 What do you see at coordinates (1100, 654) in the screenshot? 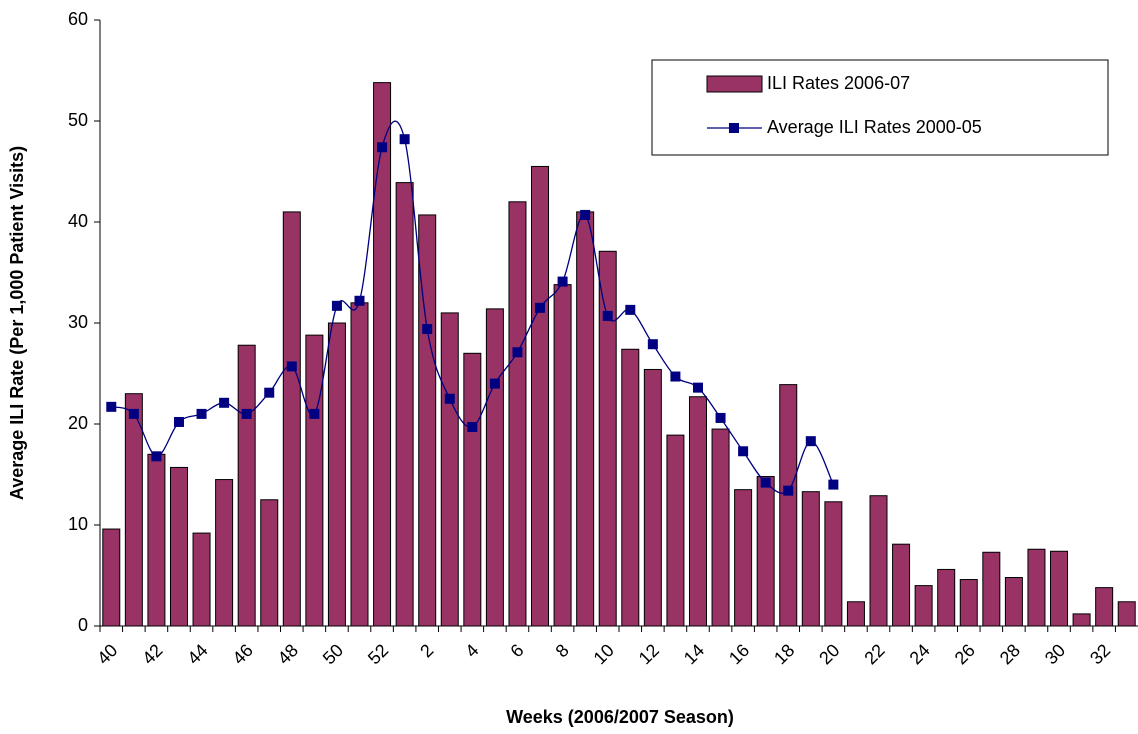
I see `x-tick-label: 32` at bounding box center [1100, 654].